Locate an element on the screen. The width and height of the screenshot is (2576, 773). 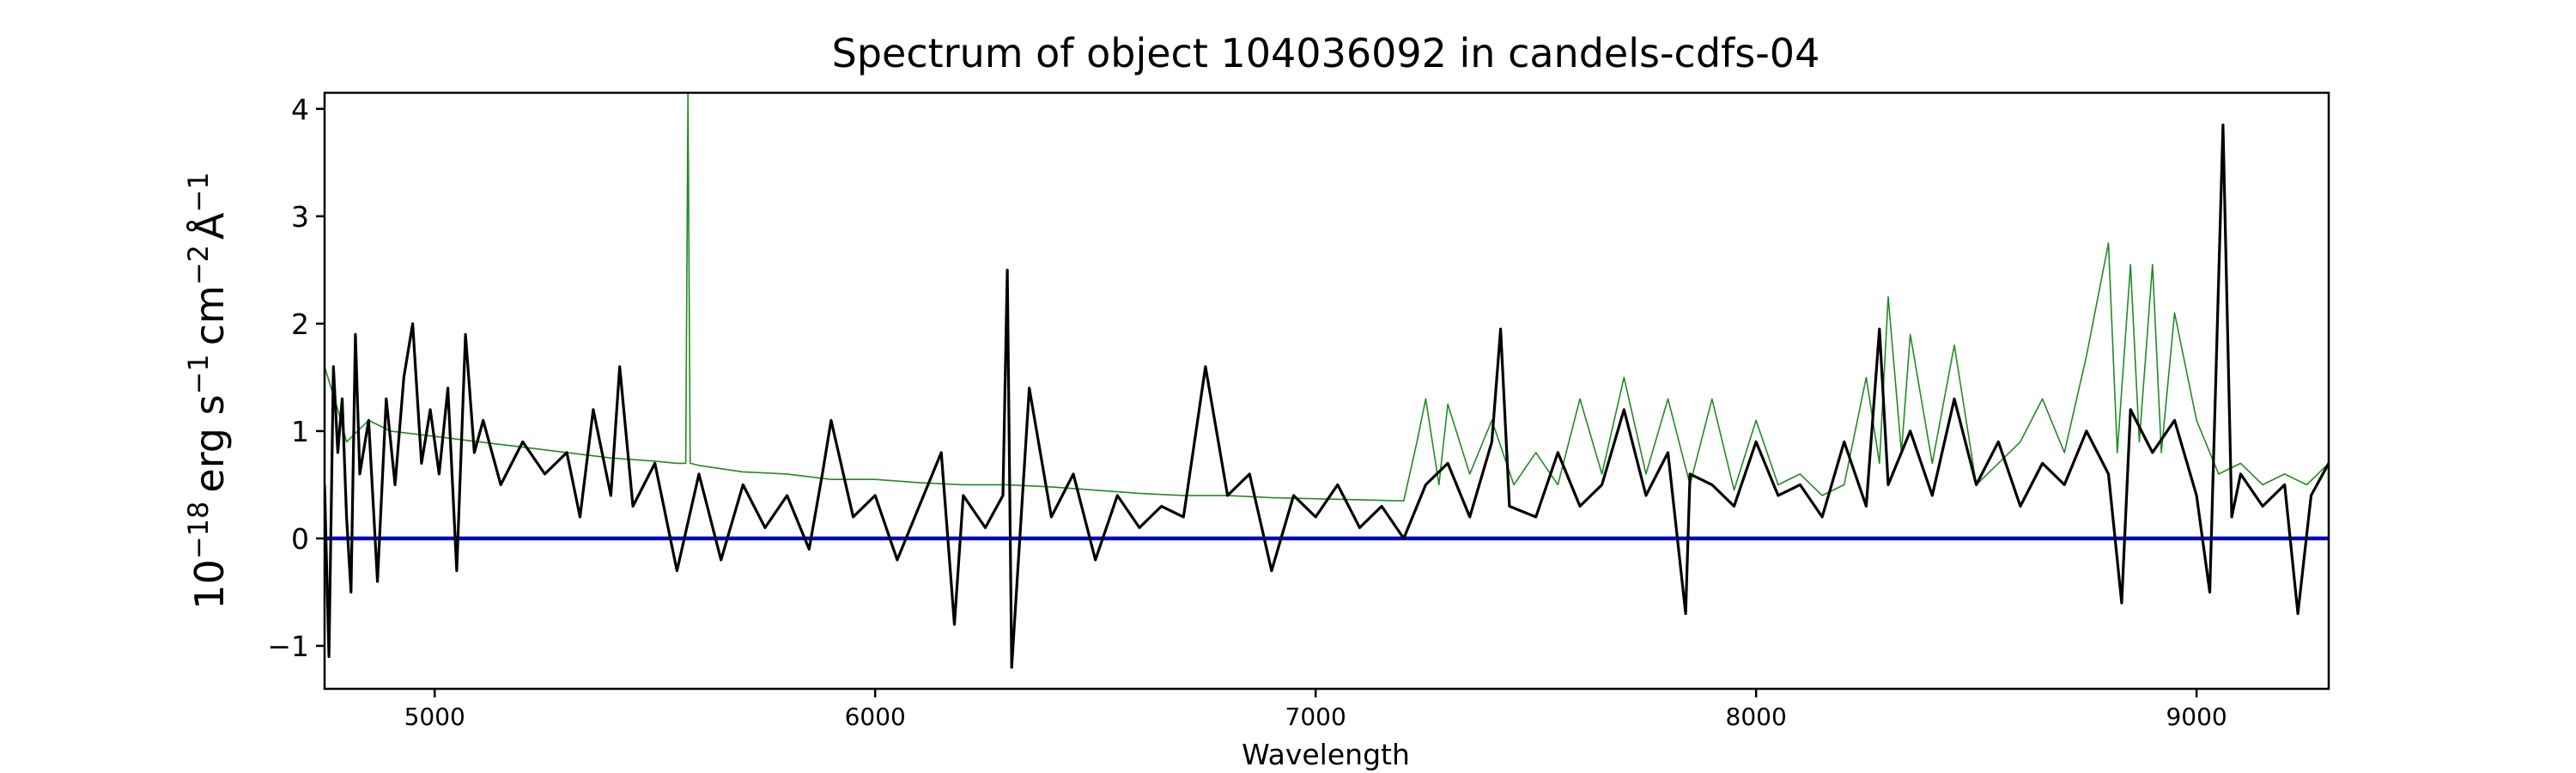
y-label-angstrom-exp: −1 is located at coordinates (198, 192).